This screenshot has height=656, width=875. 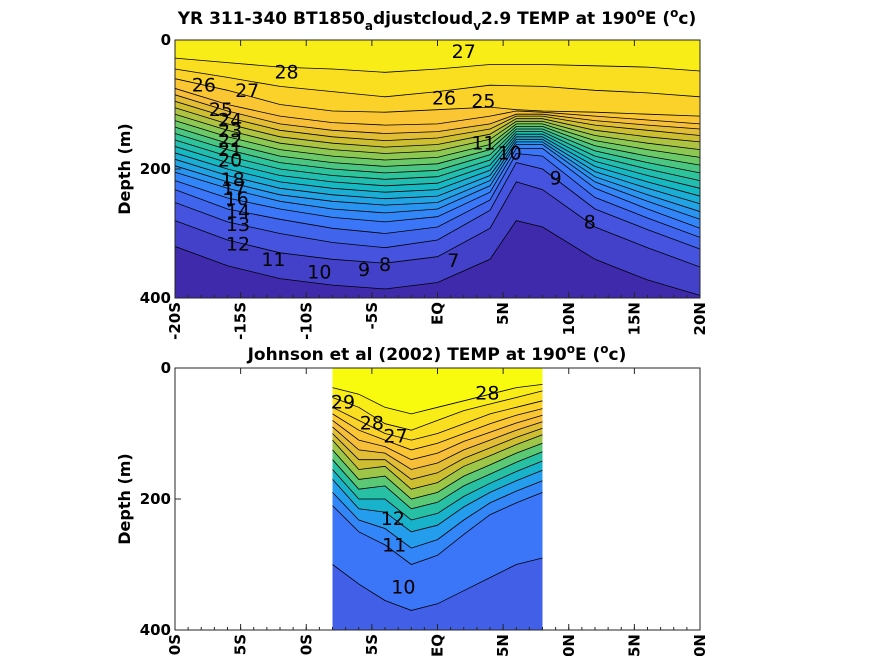 I want to click on contour-label: 17, so click(x=234, y=189).